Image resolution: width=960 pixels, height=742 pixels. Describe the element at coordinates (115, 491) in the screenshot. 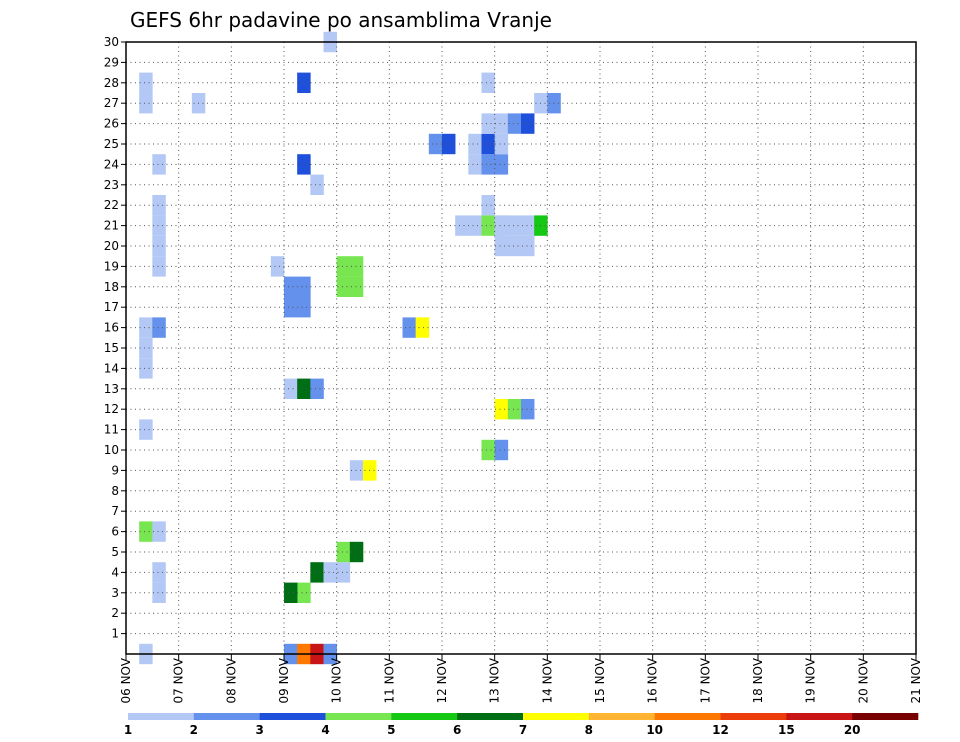

I see `y-tick-label: 8` at that location.